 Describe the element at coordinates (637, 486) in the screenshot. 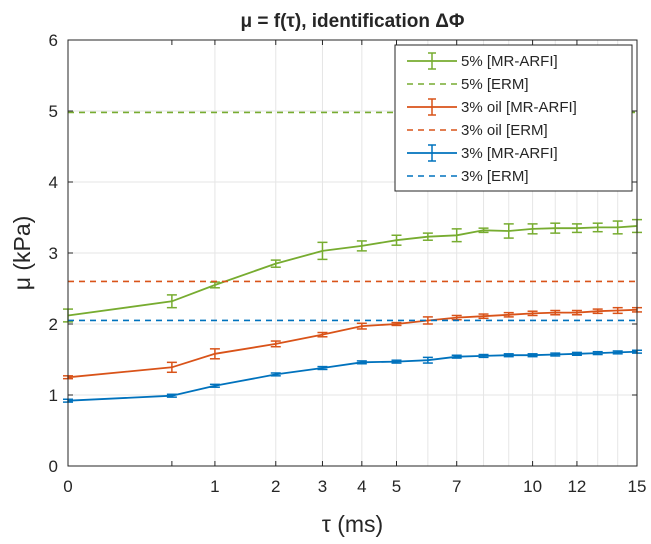

I see `x-tick-label: 15` at that location.